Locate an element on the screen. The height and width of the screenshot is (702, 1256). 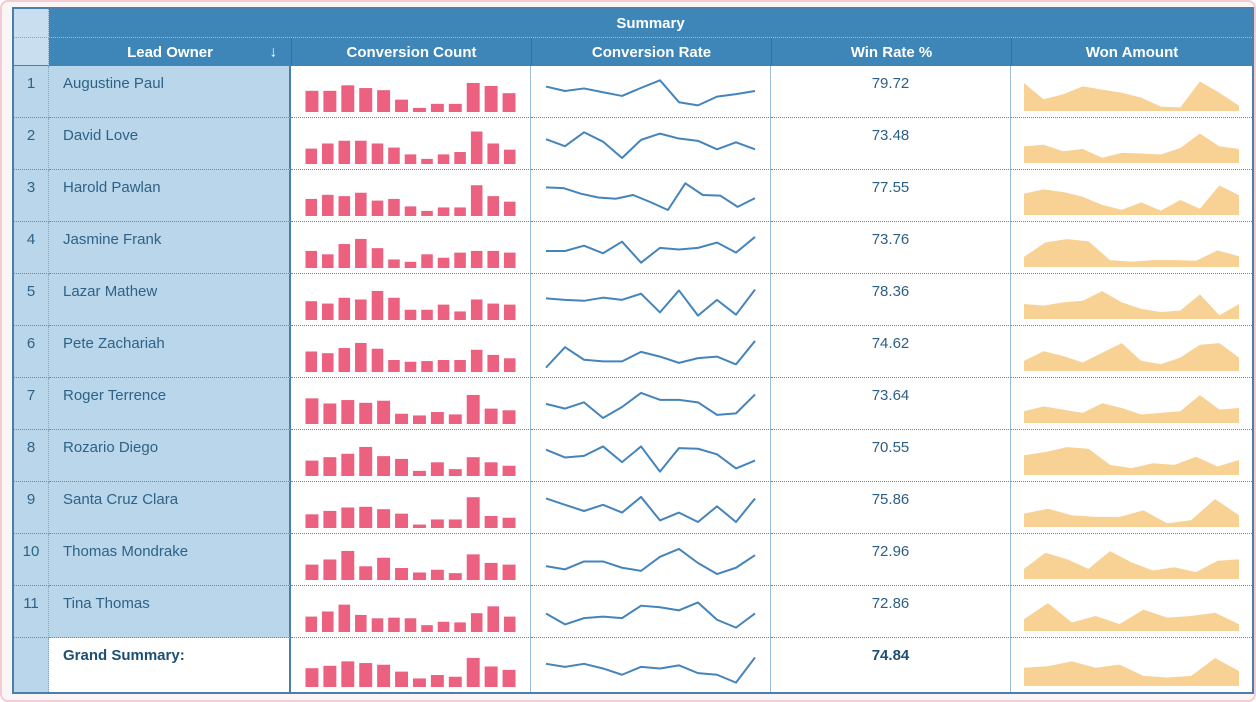
table-row: 6 Pete Zachariah 74.62 is located at coordinates (633, 352).